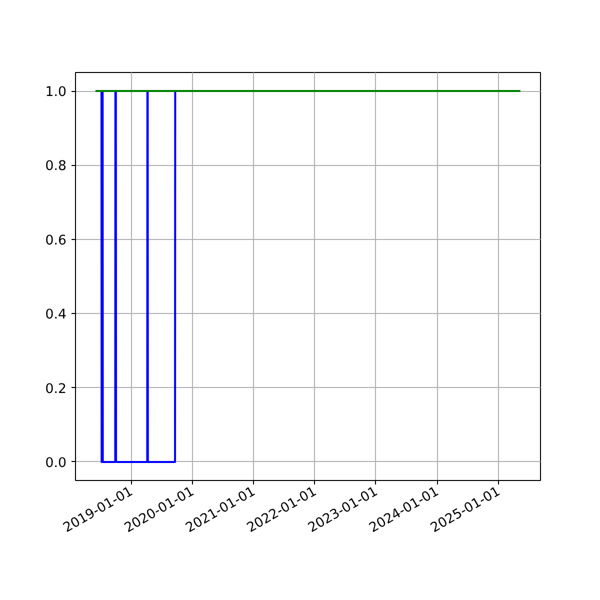  Describe the element at coordinates (56, 389) in the screenshot. I see `y-tick-label: 0.2` at that location.